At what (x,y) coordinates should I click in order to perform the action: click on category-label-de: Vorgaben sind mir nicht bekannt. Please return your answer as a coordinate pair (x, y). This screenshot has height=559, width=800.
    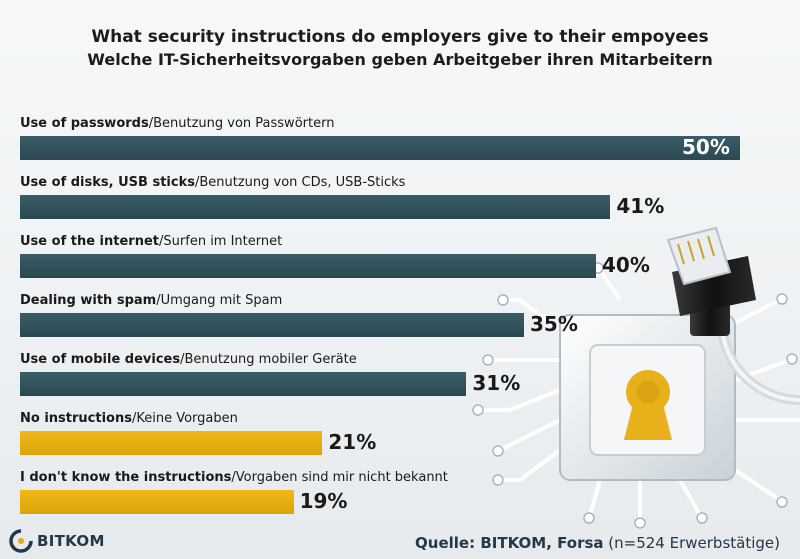
    Looking at the image, I should click on (341, 477).